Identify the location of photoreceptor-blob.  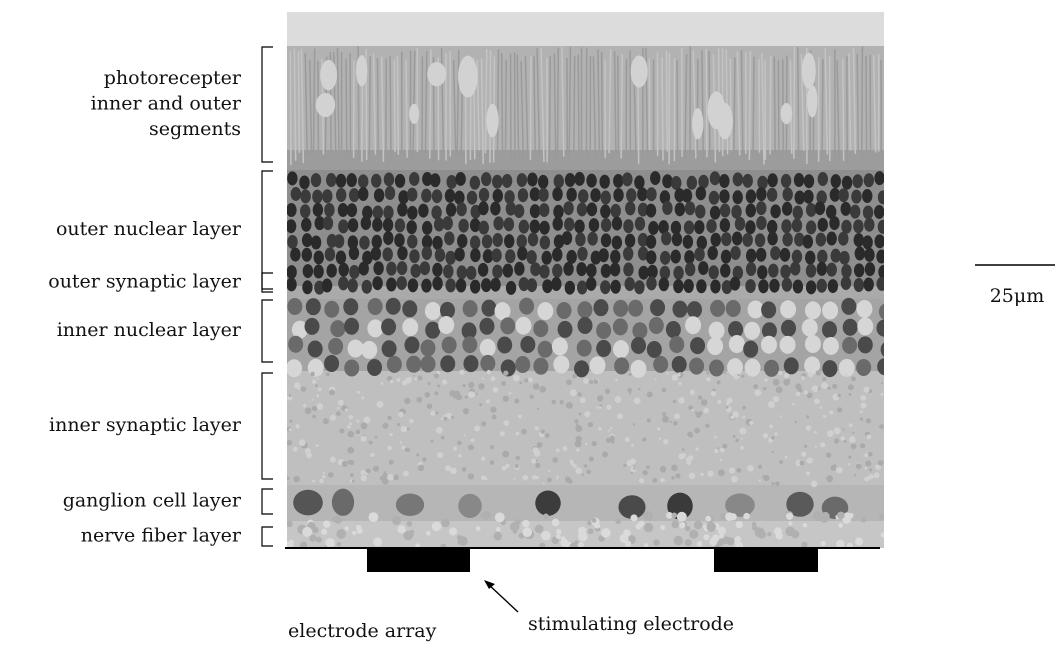
(362, 71).